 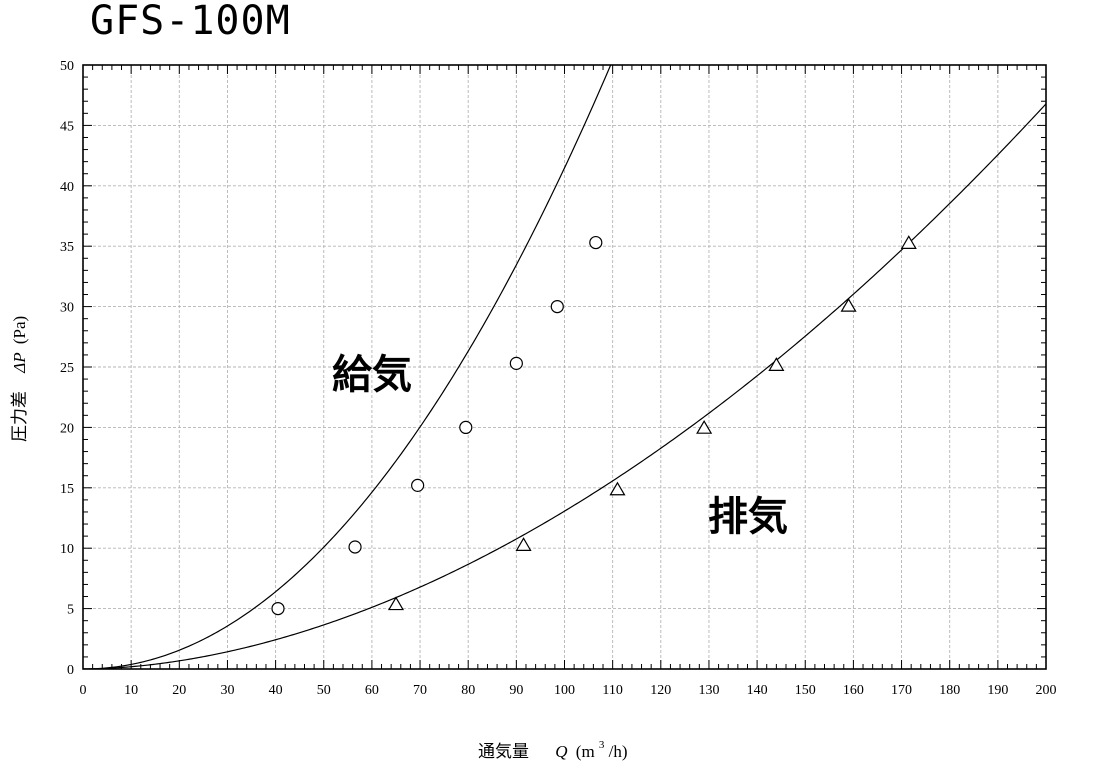 What do you see at coordinates (660, 690) in the screenshot?
I see `x-tick-label: 120` at bounding box center [660, 690].